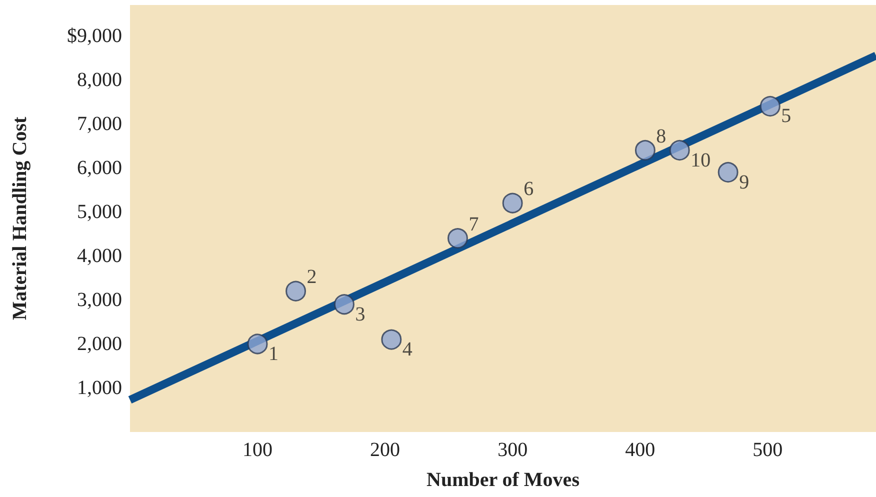 The height and width of the screenshot is (497, 876). Describe the element at coordinates (473, 224) in the screenshot. I see `annotation: 7` at that location.